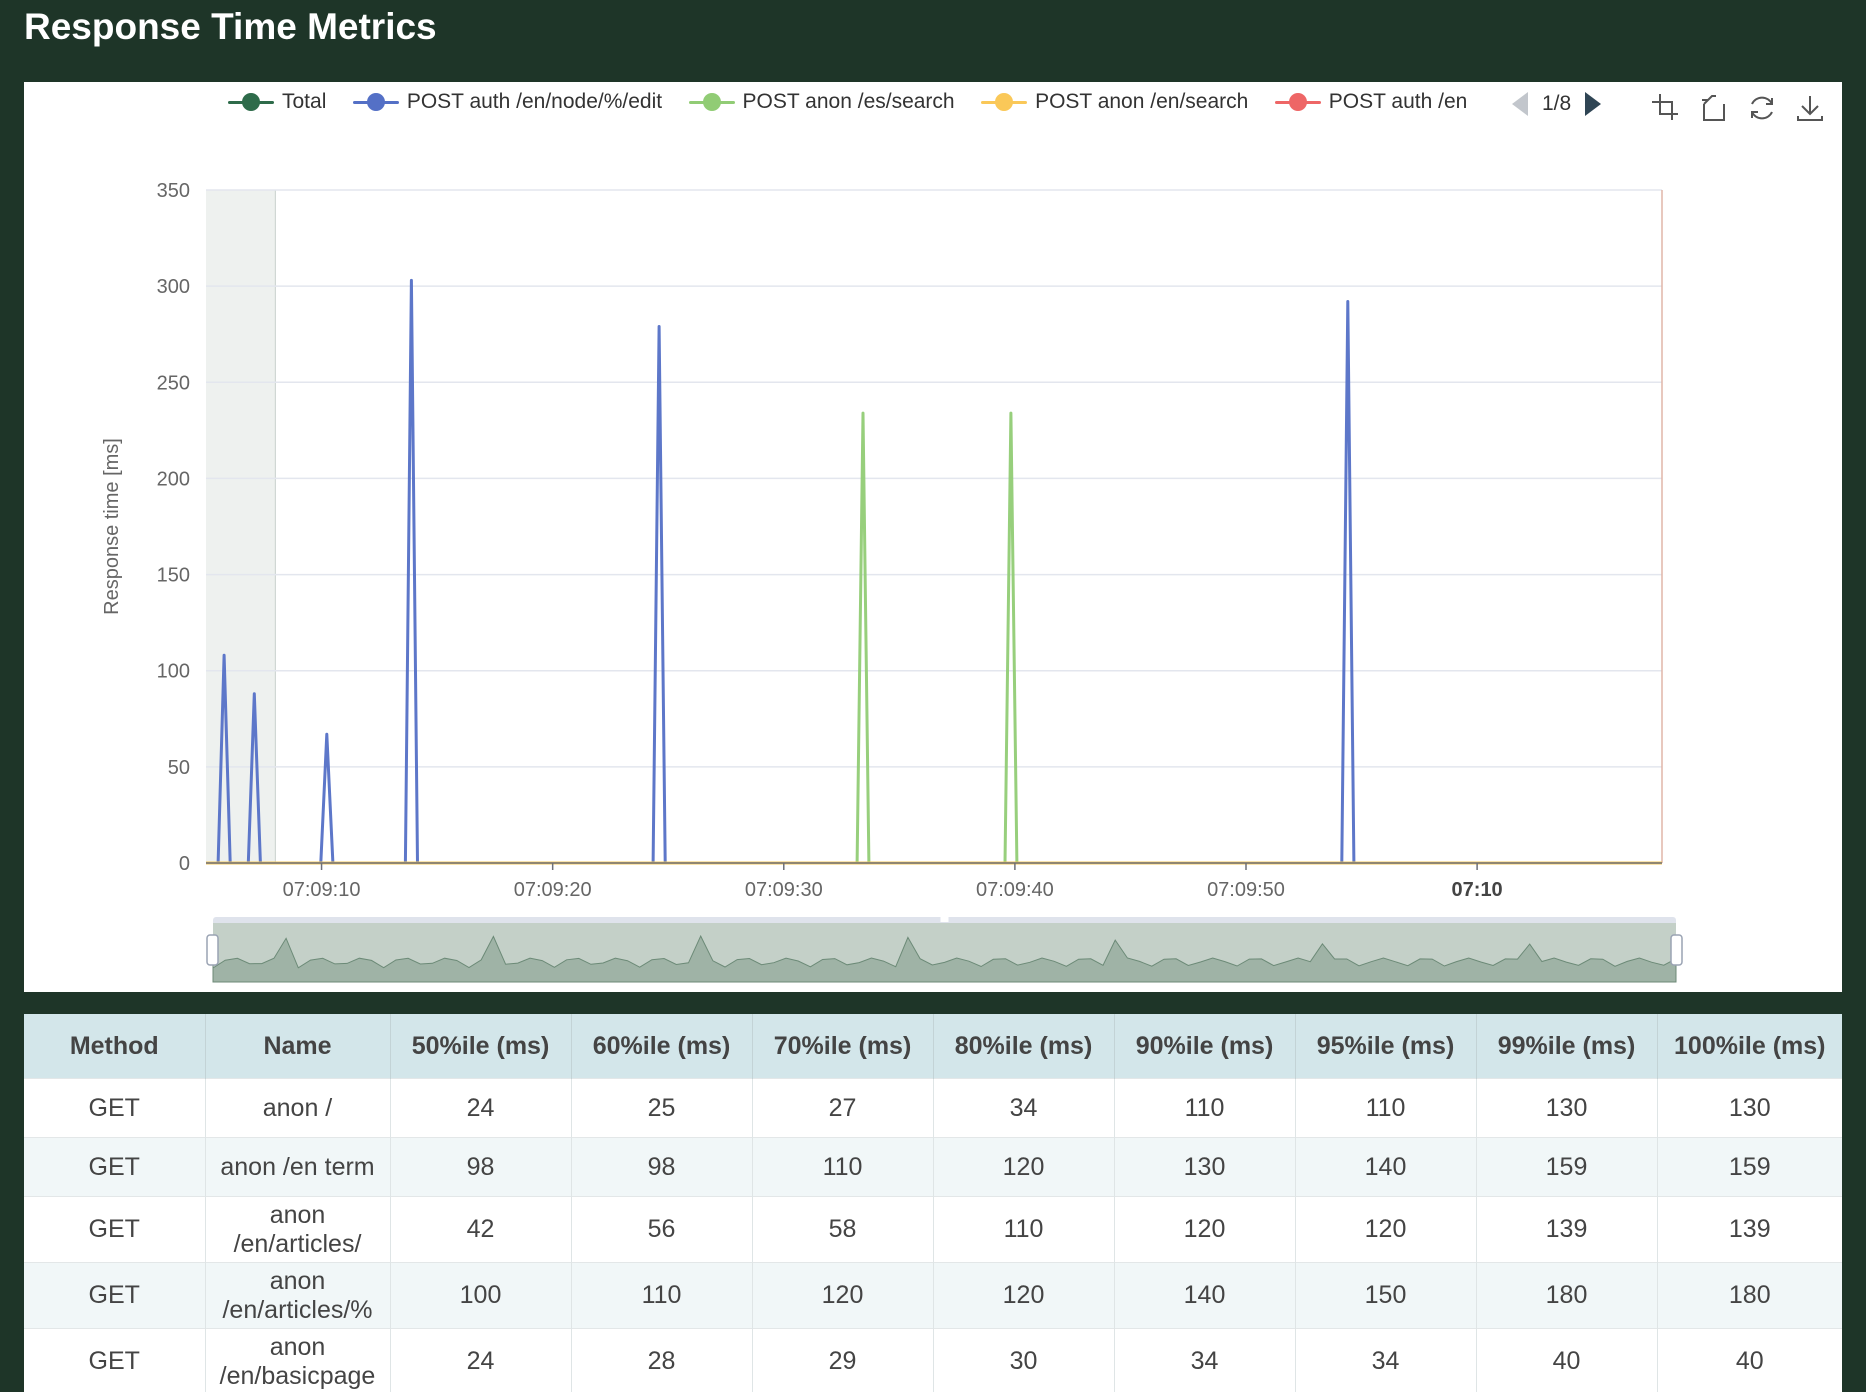  Describe the element at coordinates (1762, 108) in the screenshot. I see `restore-icon` at that location.